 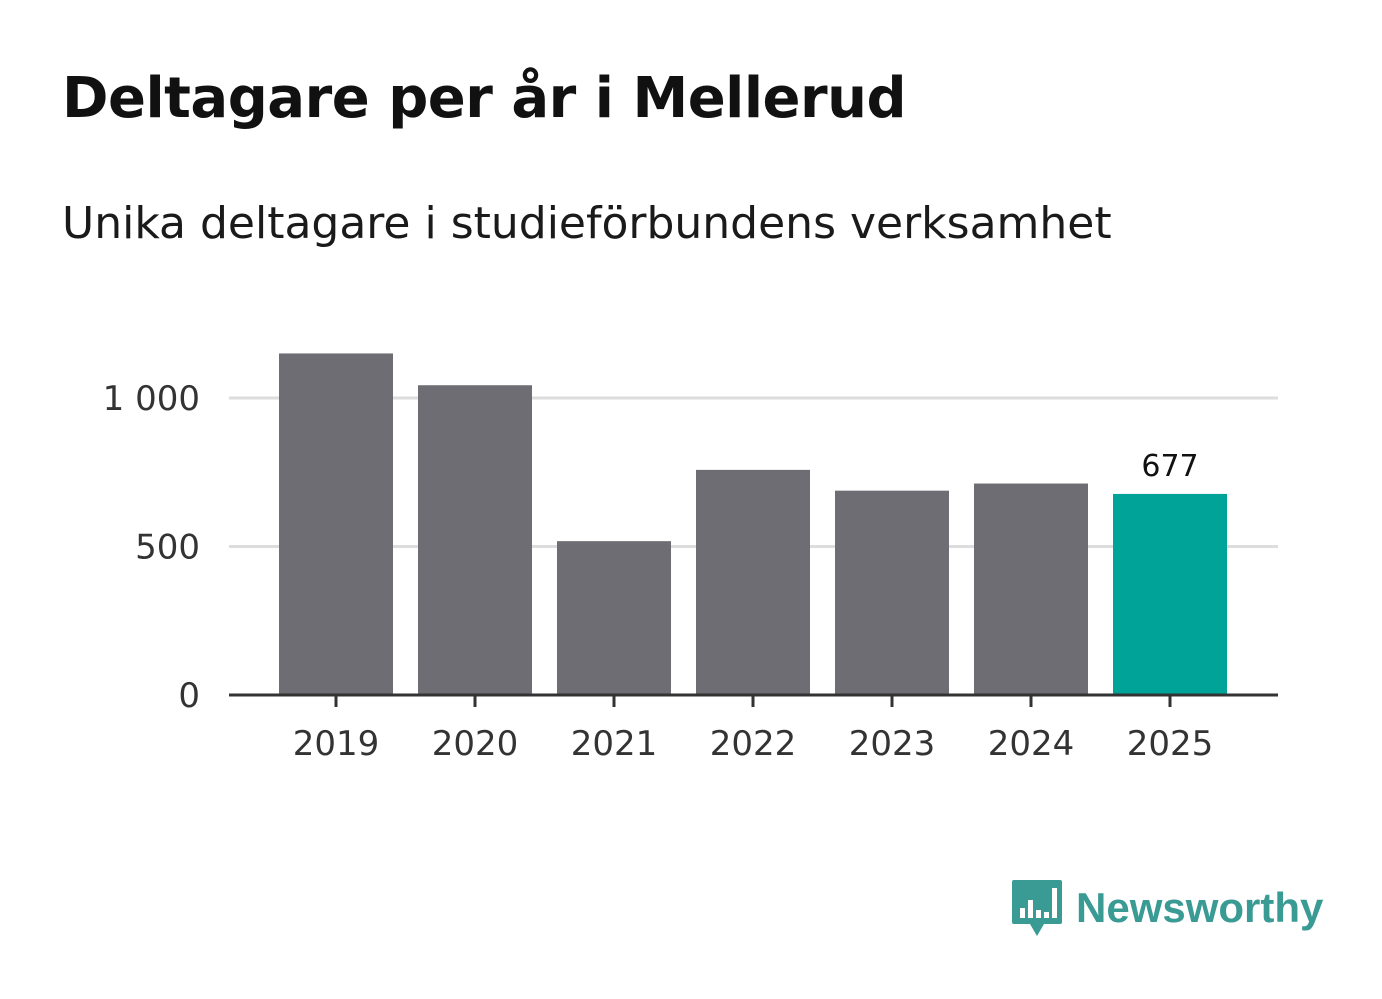 I want to click on bar-2019, so click(x=336, y=524).